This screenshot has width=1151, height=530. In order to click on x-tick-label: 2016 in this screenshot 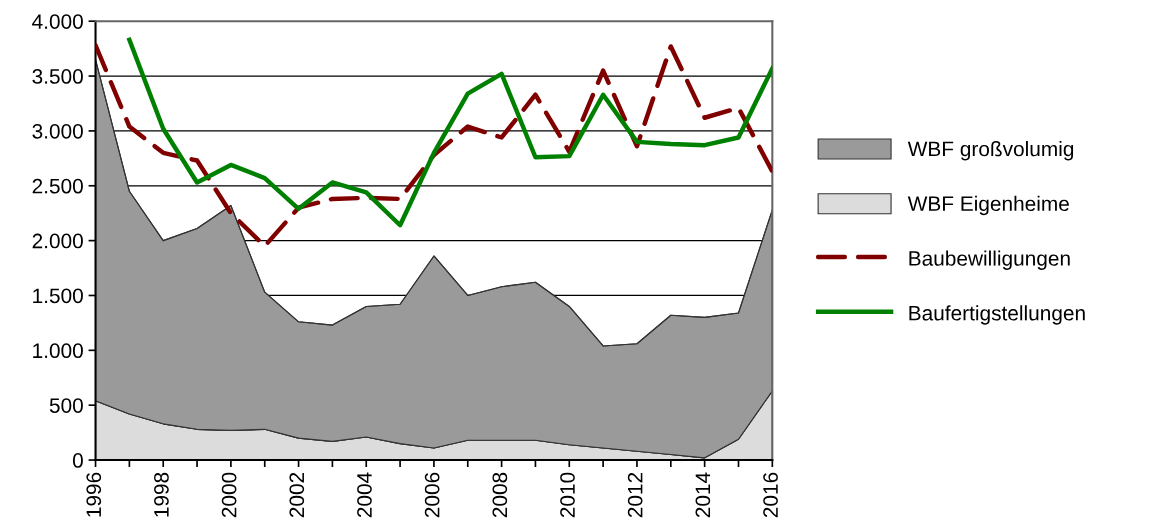, I will do `click(770, 495)`.